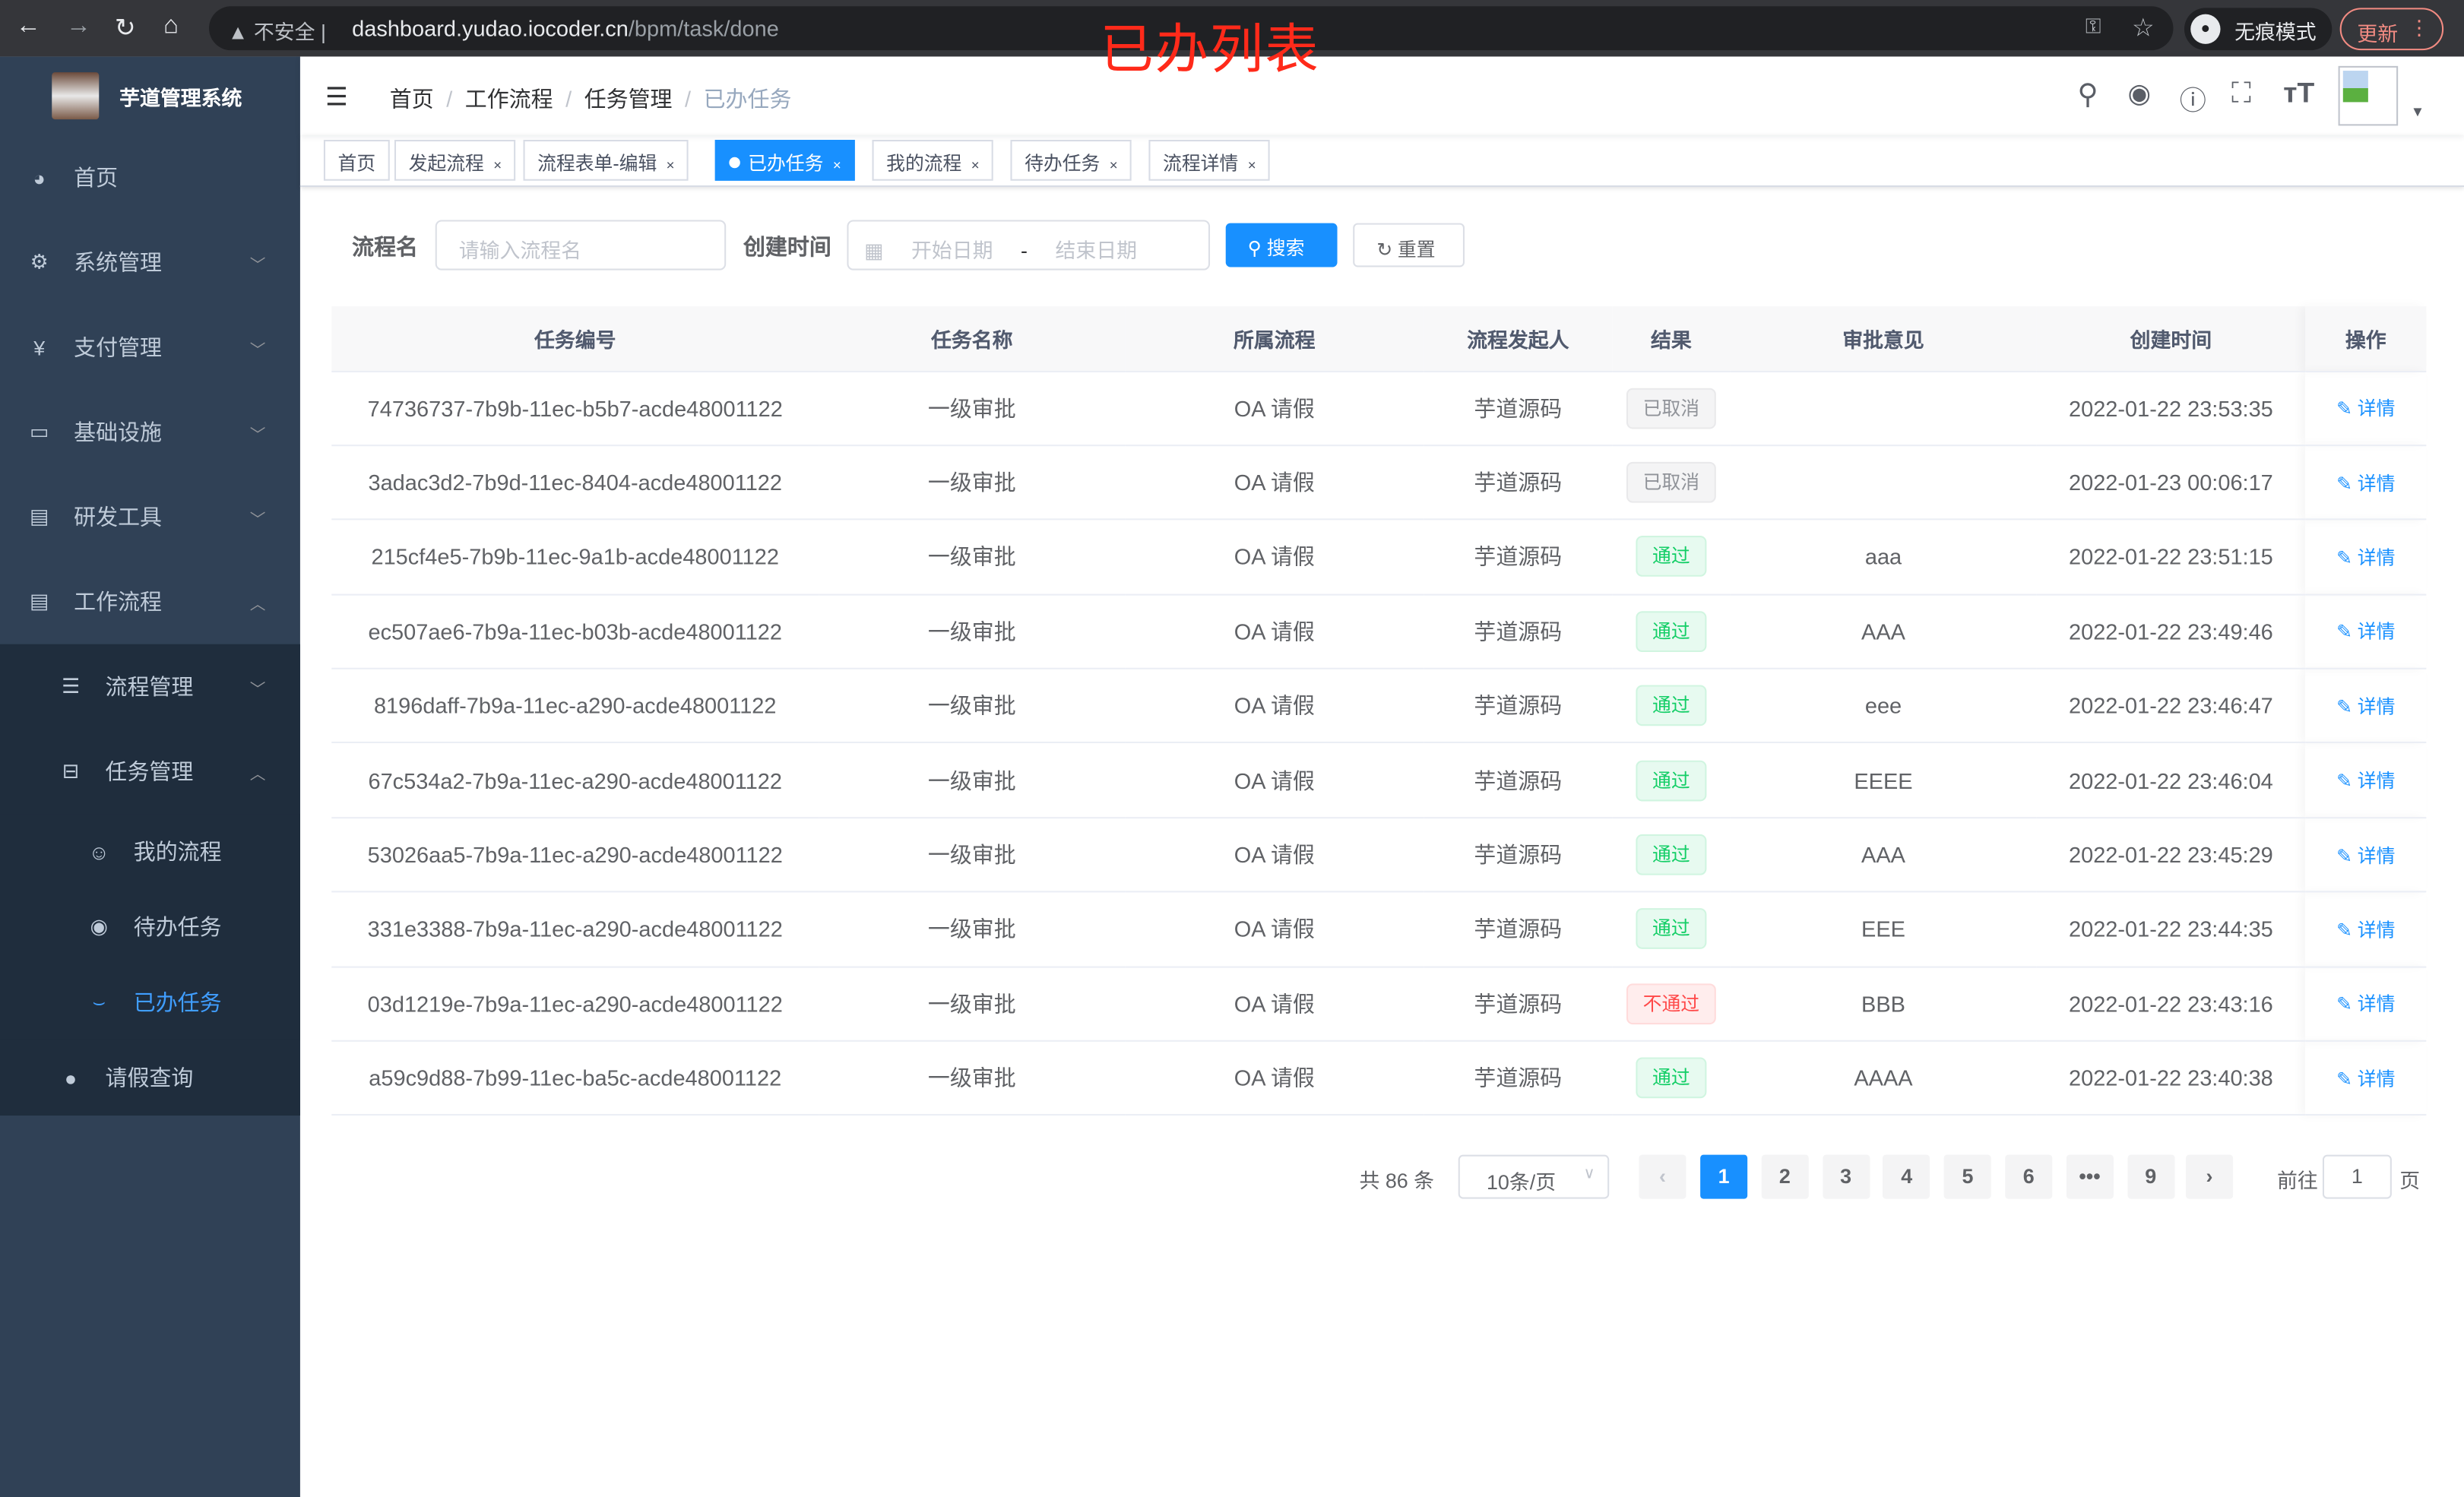  Describe the element at coordinates (150, 516) in the screenshot. I see `sidebar-item-toolbox: ▤ 研发工具 ﹀` at that location.